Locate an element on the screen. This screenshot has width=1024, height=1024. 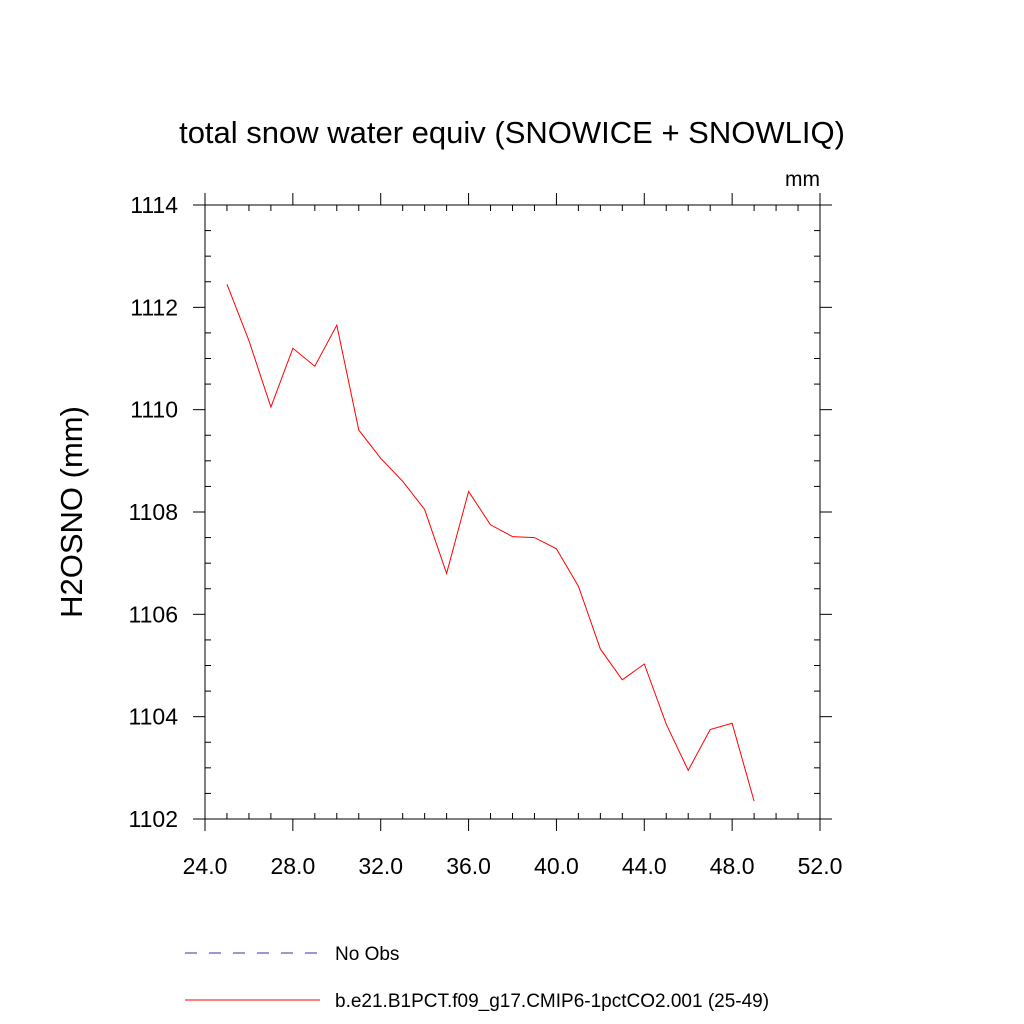
legend-label: No Obs is located at coordinates (367, 954).